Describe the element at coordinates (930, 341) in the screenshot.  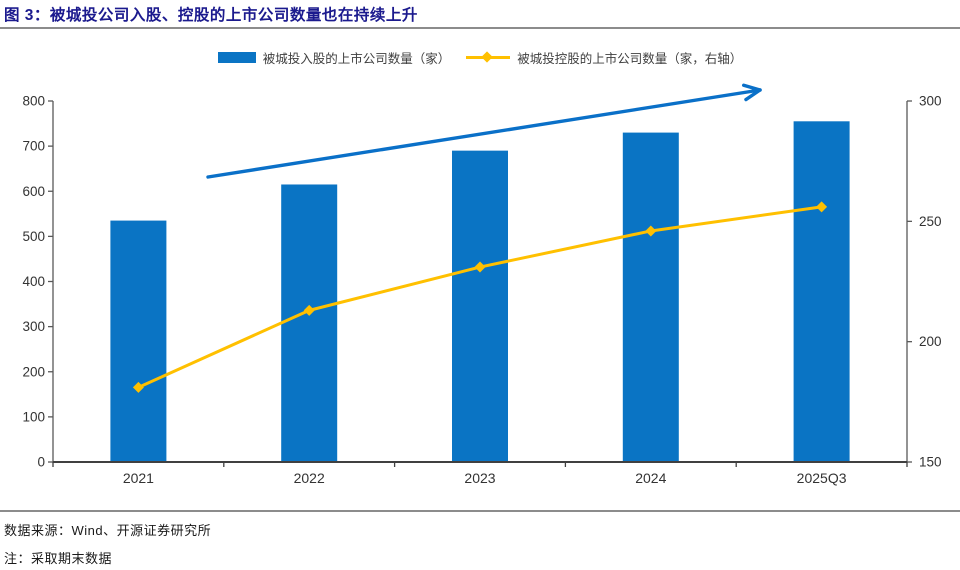
I see `right-axis-tick-label: 200` at that location.